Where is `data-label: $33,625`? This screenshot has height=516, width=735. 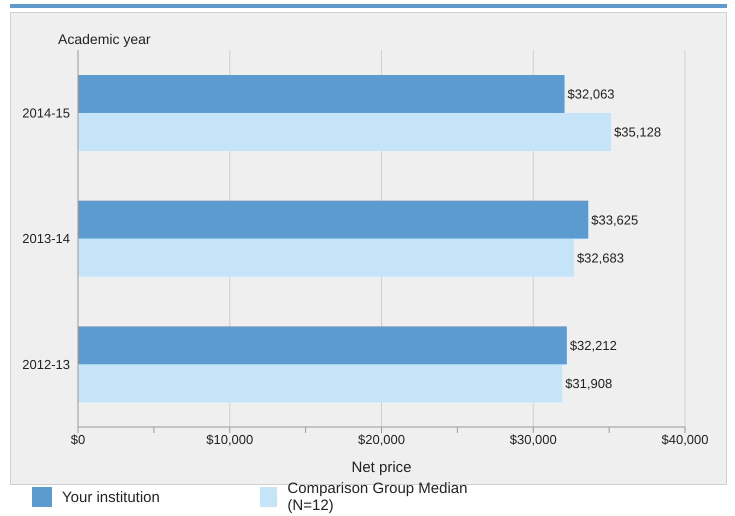 data-label: $33,625 is located at coordinates (614, 220).